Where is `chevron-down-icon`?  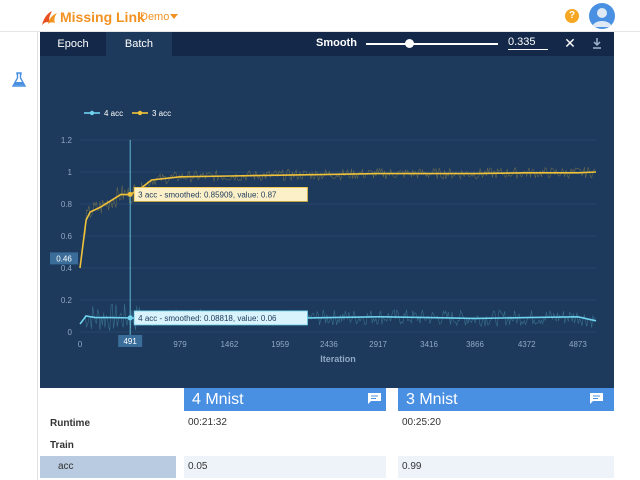
chevron-down-icon is located at coordinates (174, 16).